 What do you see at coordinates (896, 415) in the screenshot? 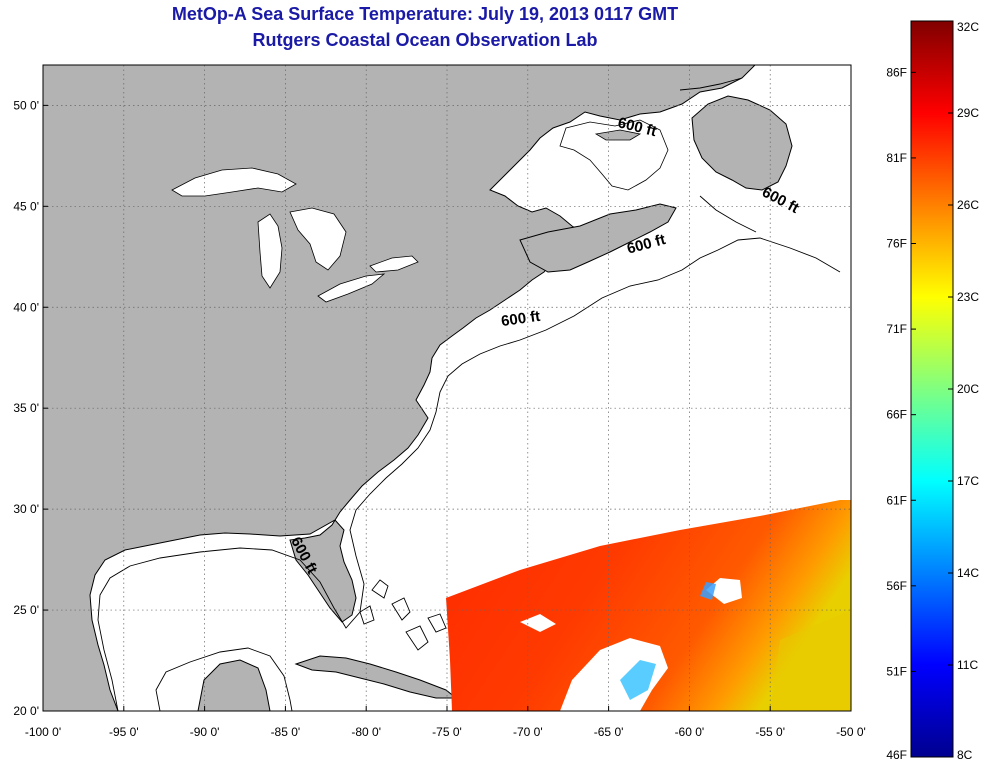
I see `colorbar-f-label: 66F` at bounding box center [896, 415].